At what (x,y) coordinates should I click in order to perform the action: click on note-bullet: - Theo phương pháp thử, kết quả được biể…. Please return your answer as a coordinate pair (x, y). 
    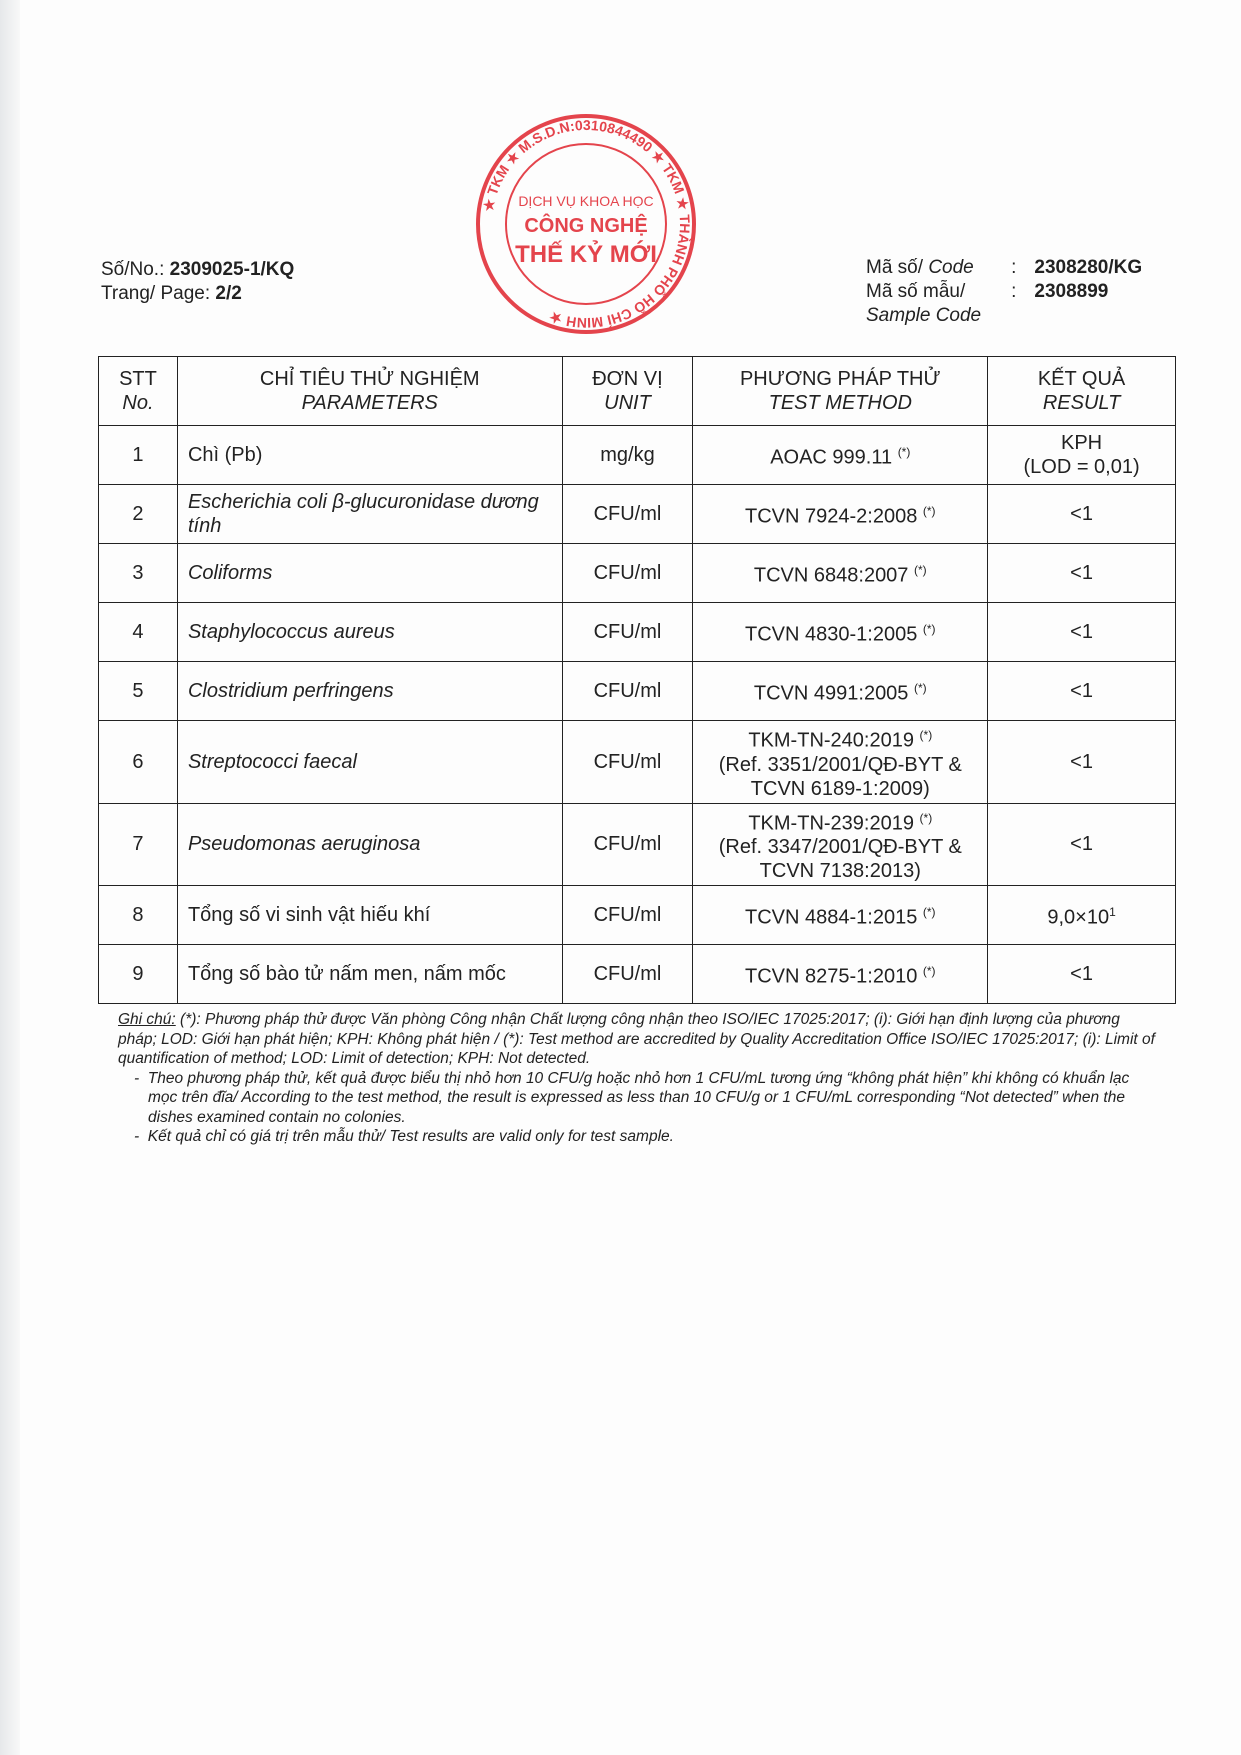
    Looking at the image, I should click on (632, 1097).